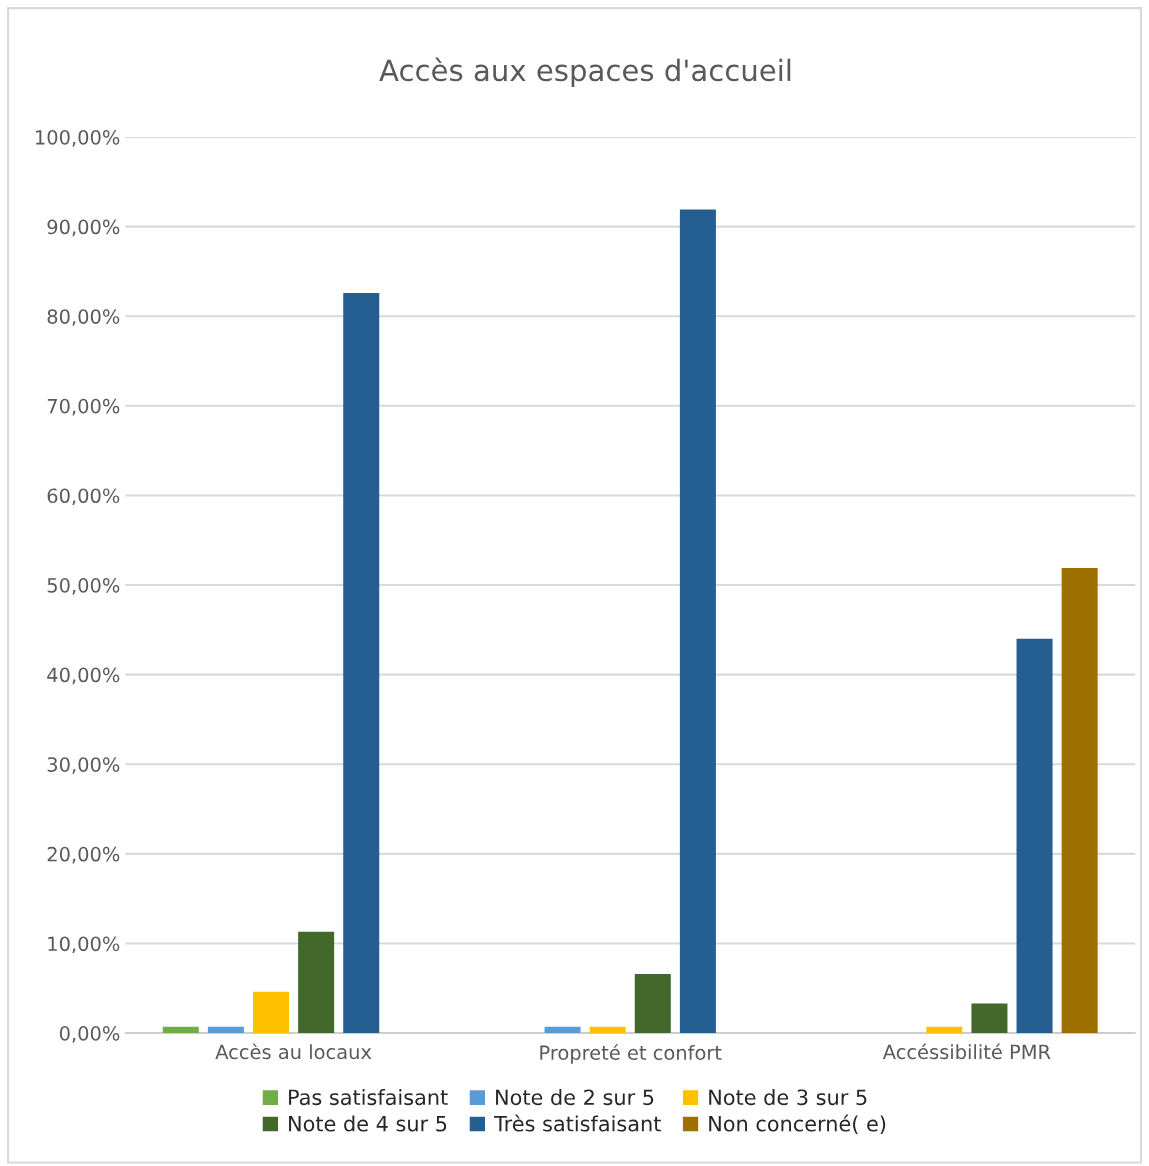 Image resolution: width=1149 pixels, height=1166 pixels. Describe the element at coordinates (89, 1034) in the screenshot. I see `y-tick-label: 0,00%` at that location.